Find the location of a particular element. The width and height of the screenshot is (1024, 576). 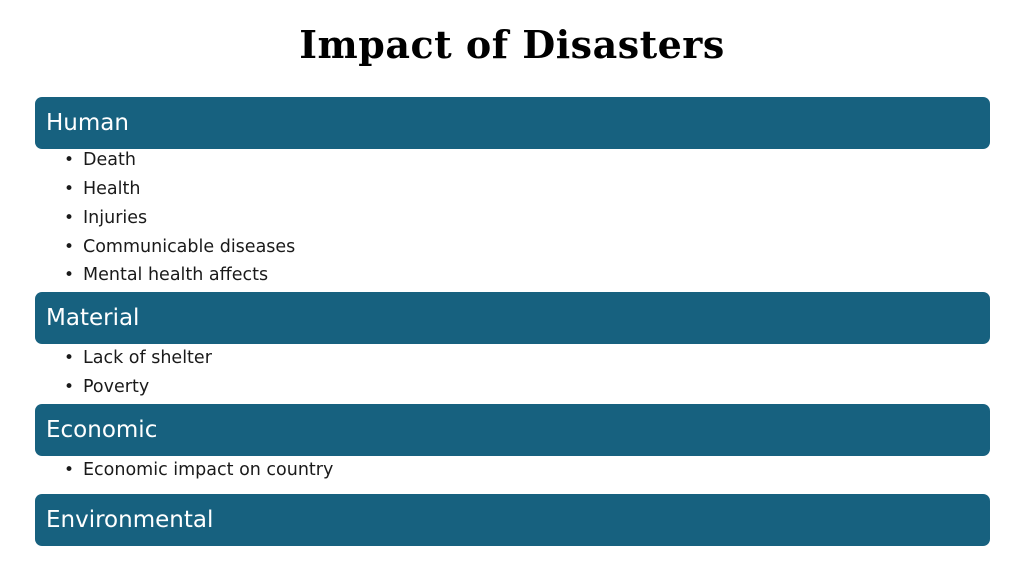

list-item-text: Poverty is located at coordinates (116, 387).